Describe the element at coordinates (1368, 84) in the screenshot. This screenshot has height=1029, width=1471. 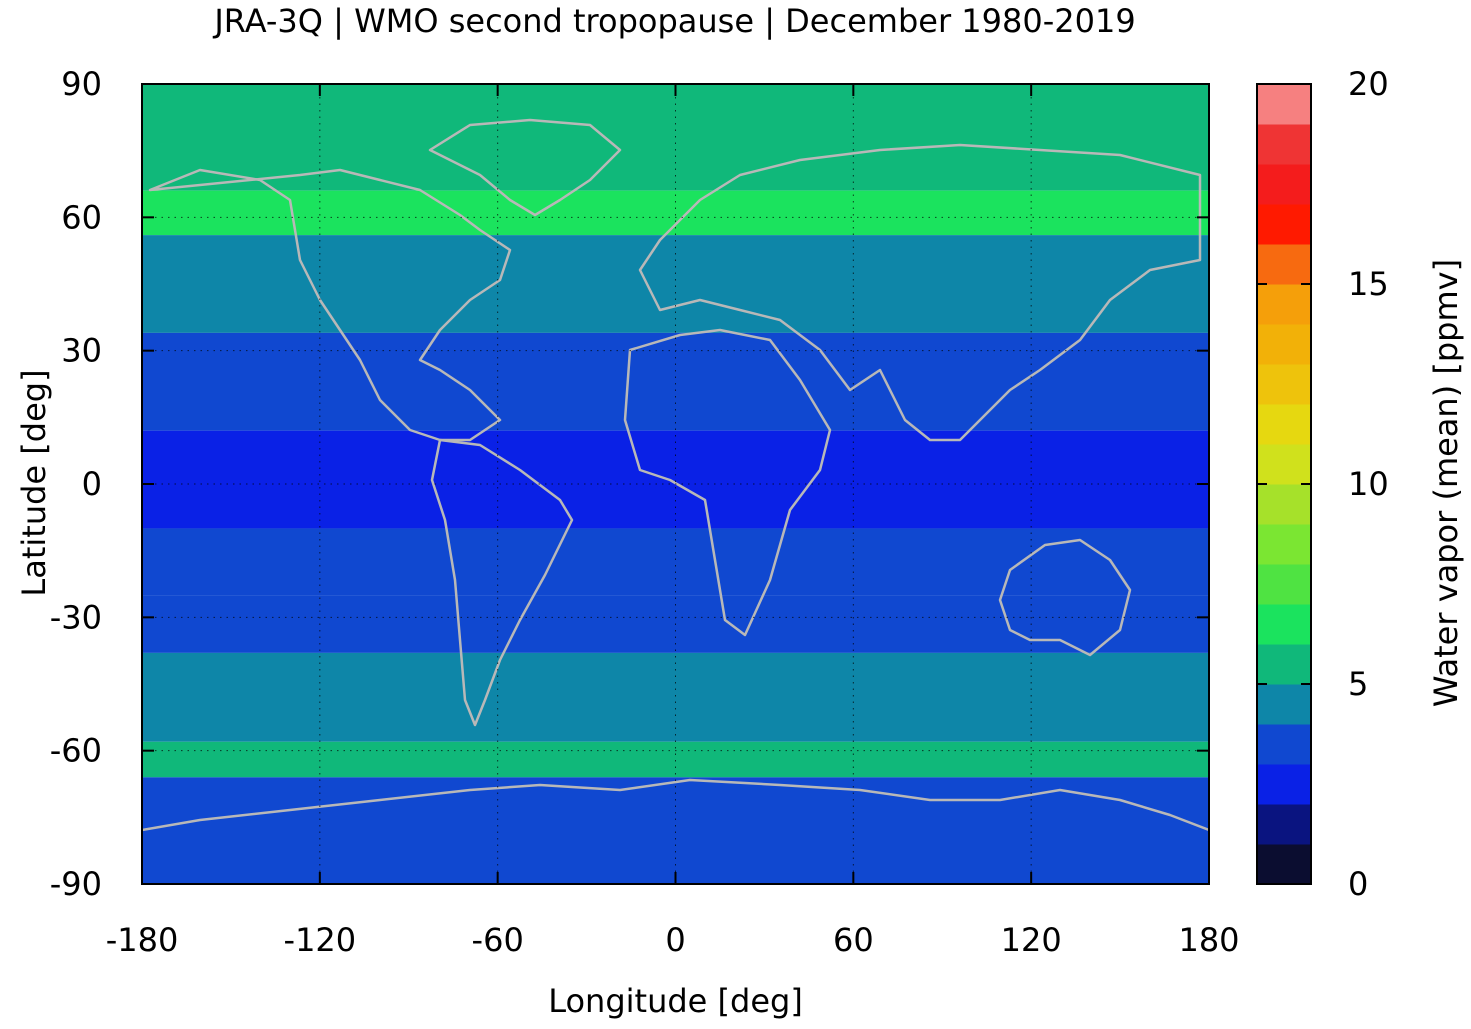
I see `colorbar-tick-label: 20` at that location.